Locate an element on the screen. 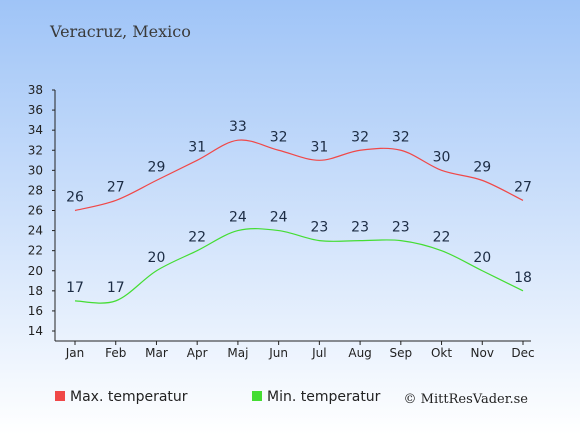 Image resolution: width=580 pixels, height=435 pixels. y-tick-label: 14 is located at coordinates (35, 331).